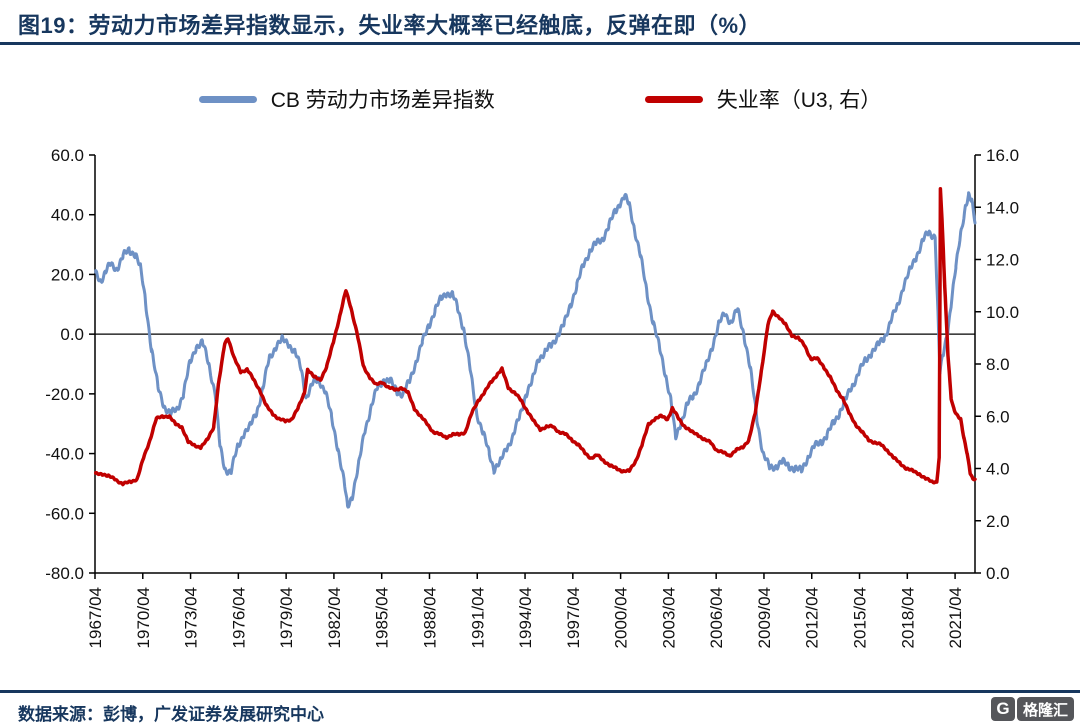 The height and width of the screenshot is (727, 1080). Describe the element at coordinates (1002, 155) in the screenshot. I see `svg-text: 16.0` at that location.